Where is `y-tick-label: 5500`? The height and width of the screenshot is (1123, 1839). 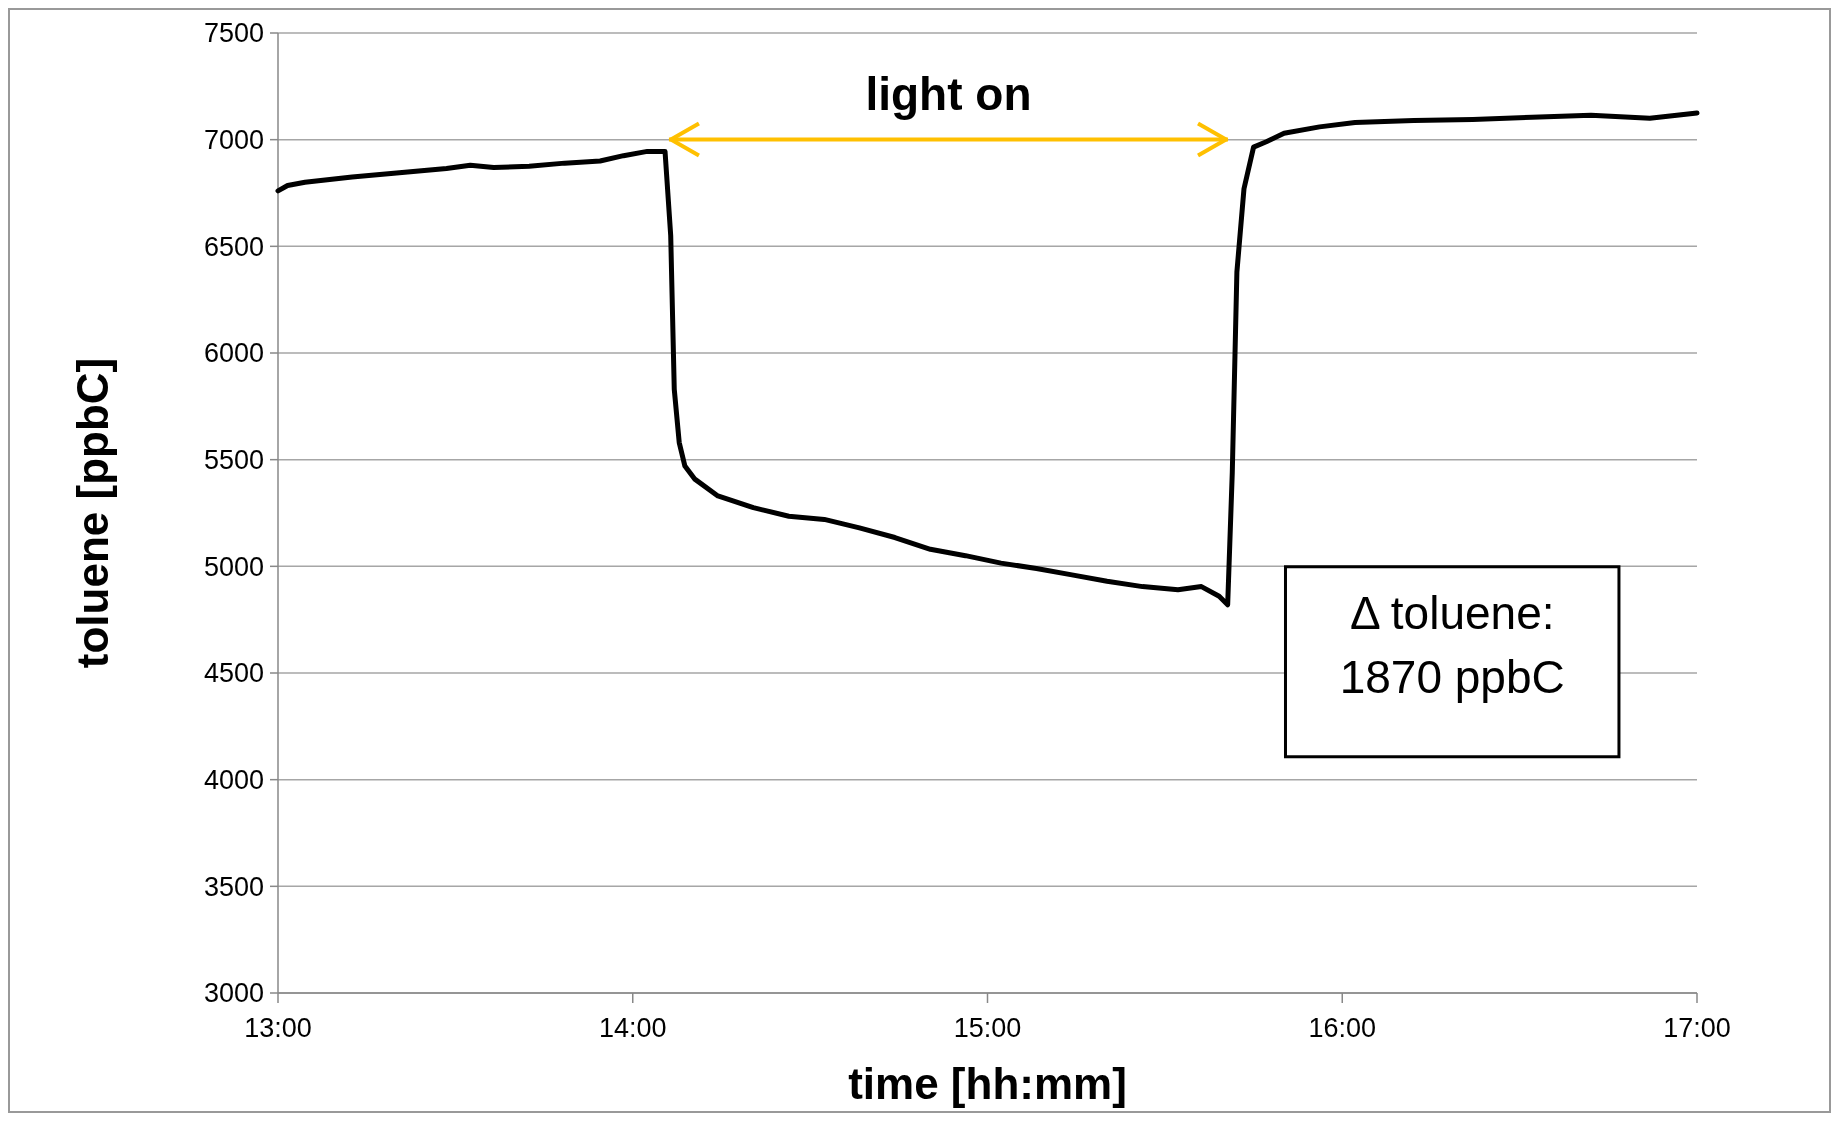 y-tick-label: 5500 is located at coordinates (233, 460).